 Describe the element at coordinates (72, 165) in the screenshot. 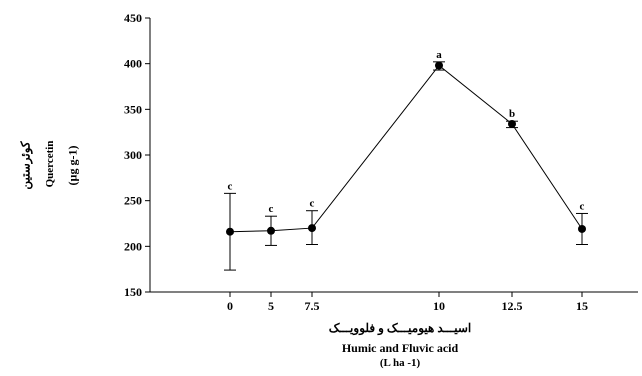

I see `y-axis-title-unit: (µg g-1)` at that location.